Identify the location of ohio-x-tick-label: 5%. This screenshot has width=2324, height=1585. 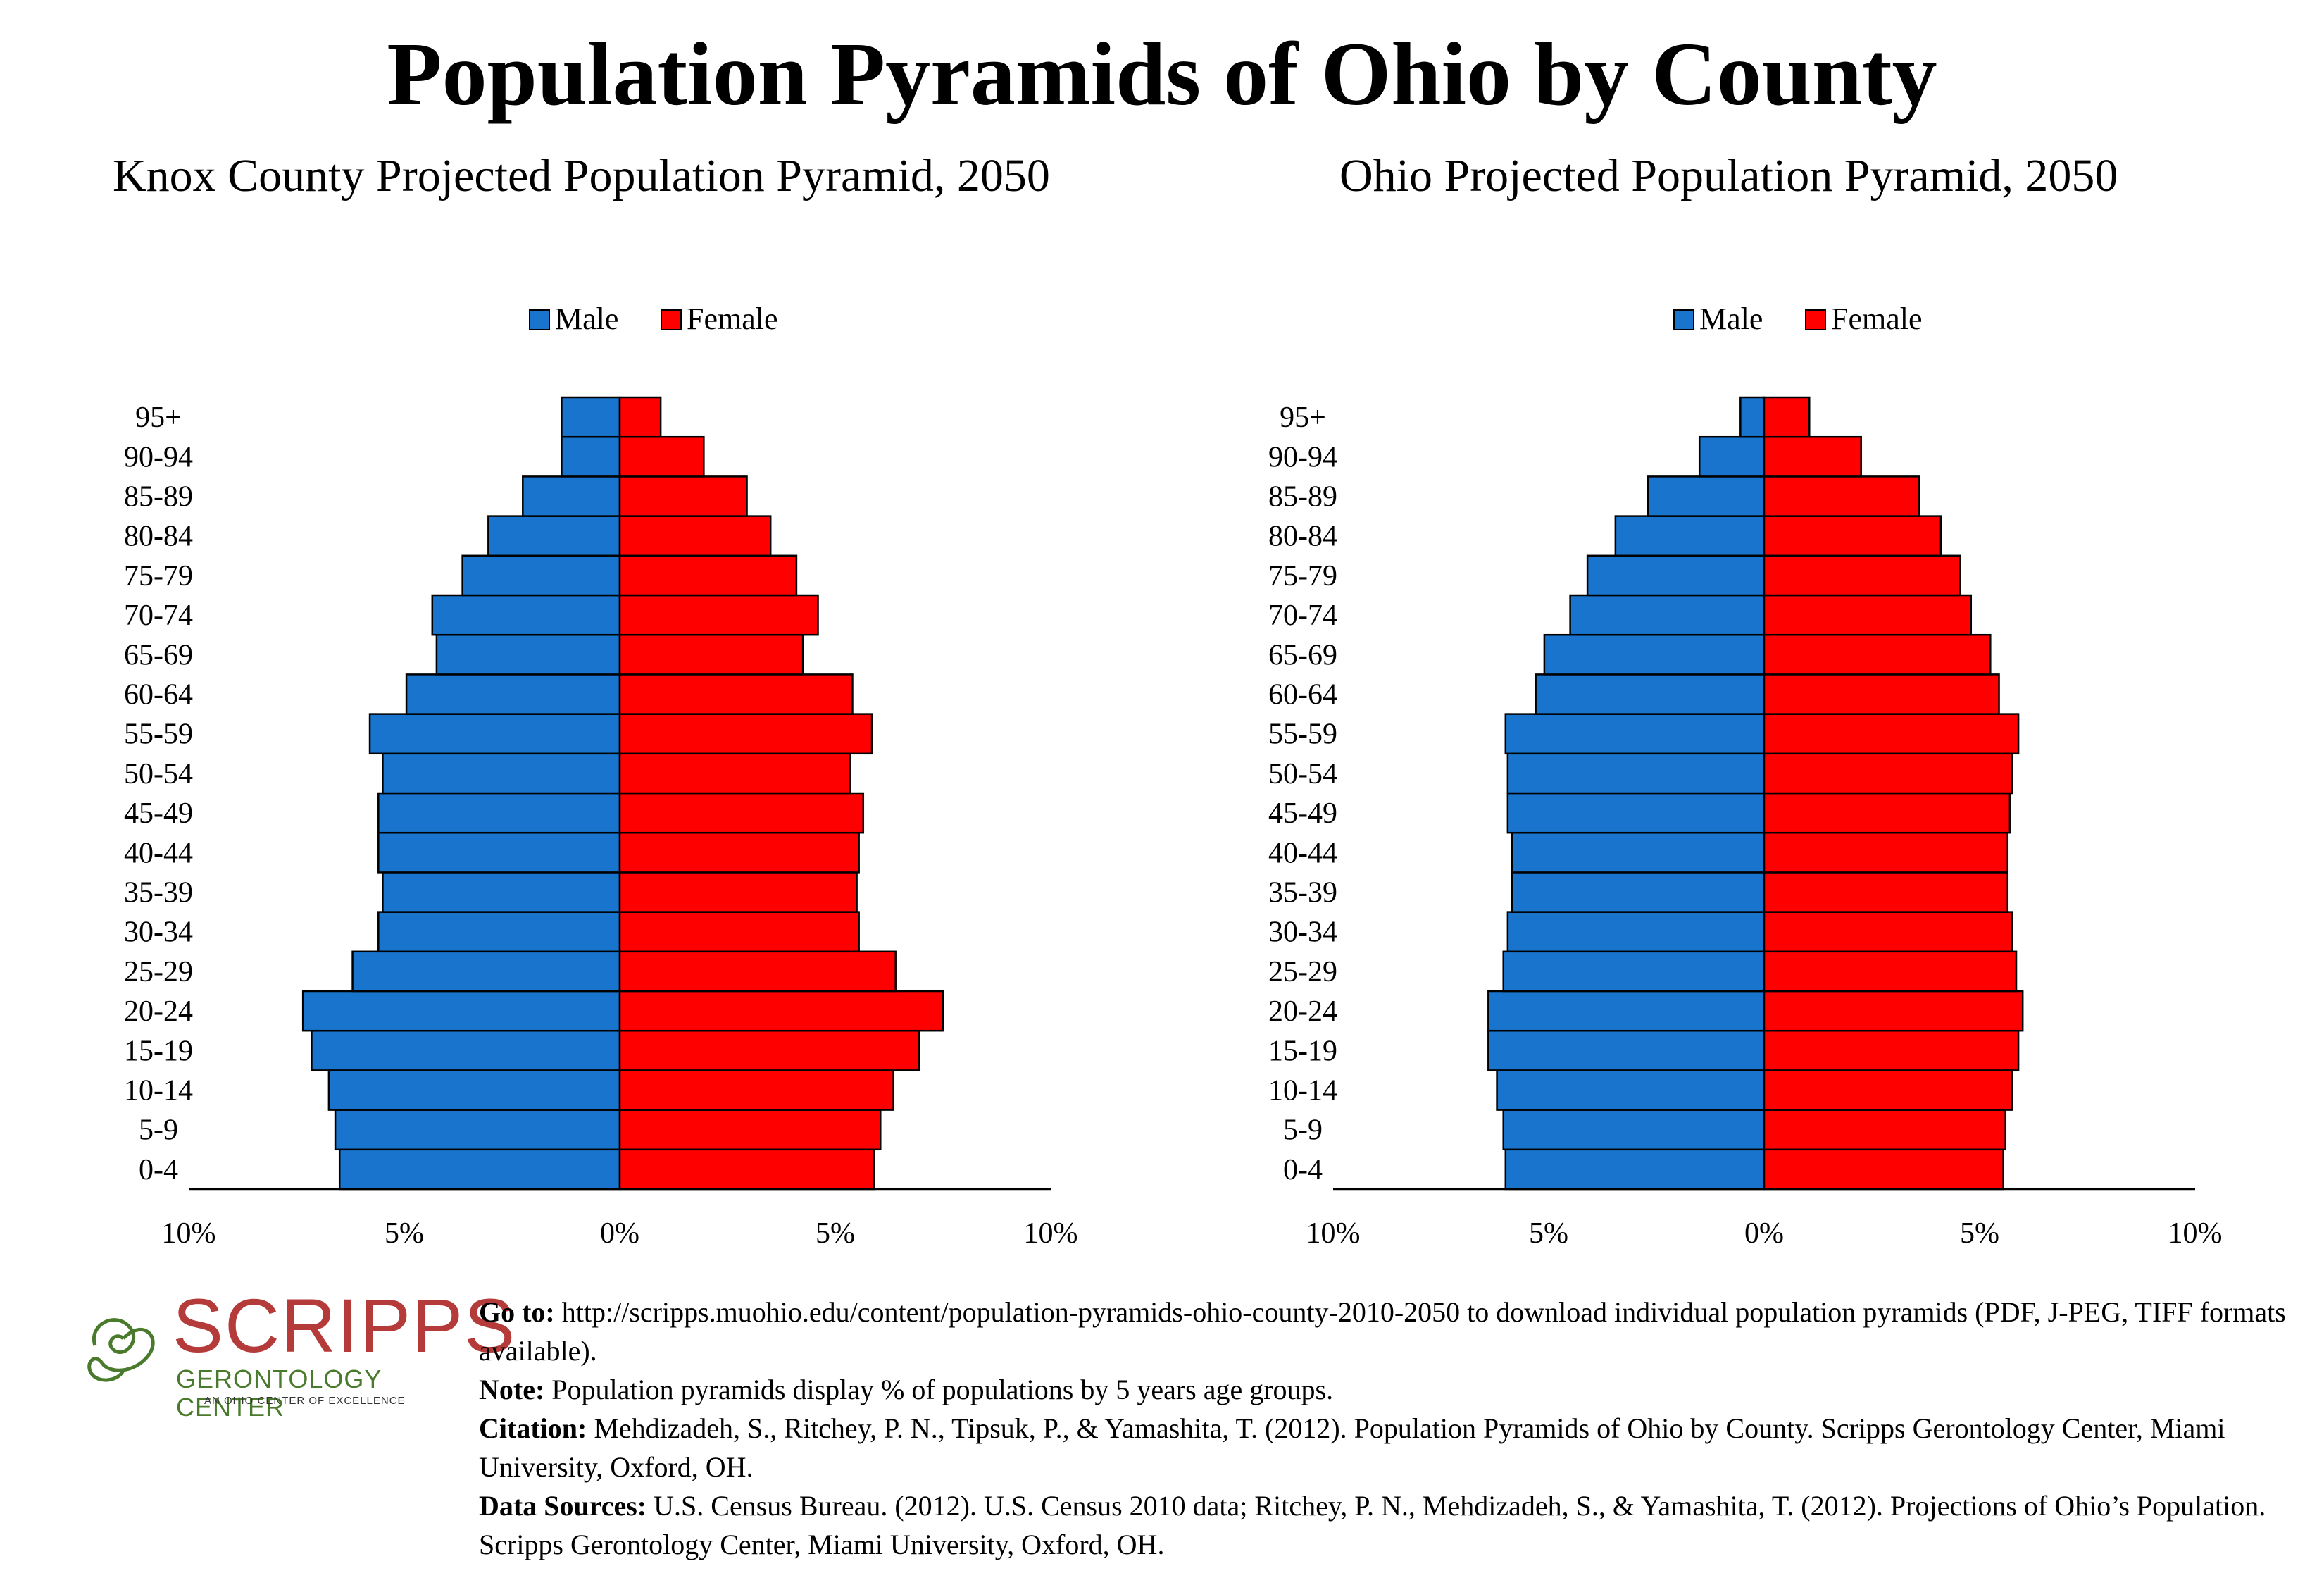
(1548, 1233).